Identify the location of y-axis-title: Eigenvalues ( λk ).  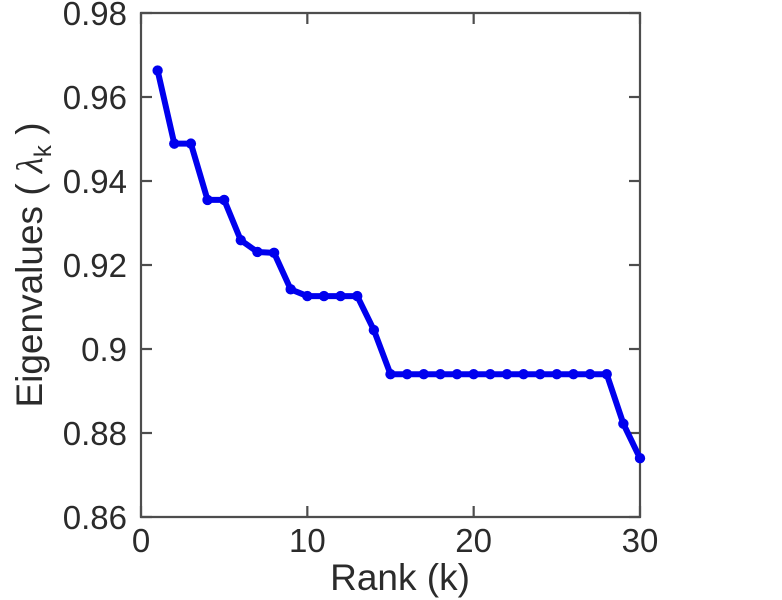
(33, 264).